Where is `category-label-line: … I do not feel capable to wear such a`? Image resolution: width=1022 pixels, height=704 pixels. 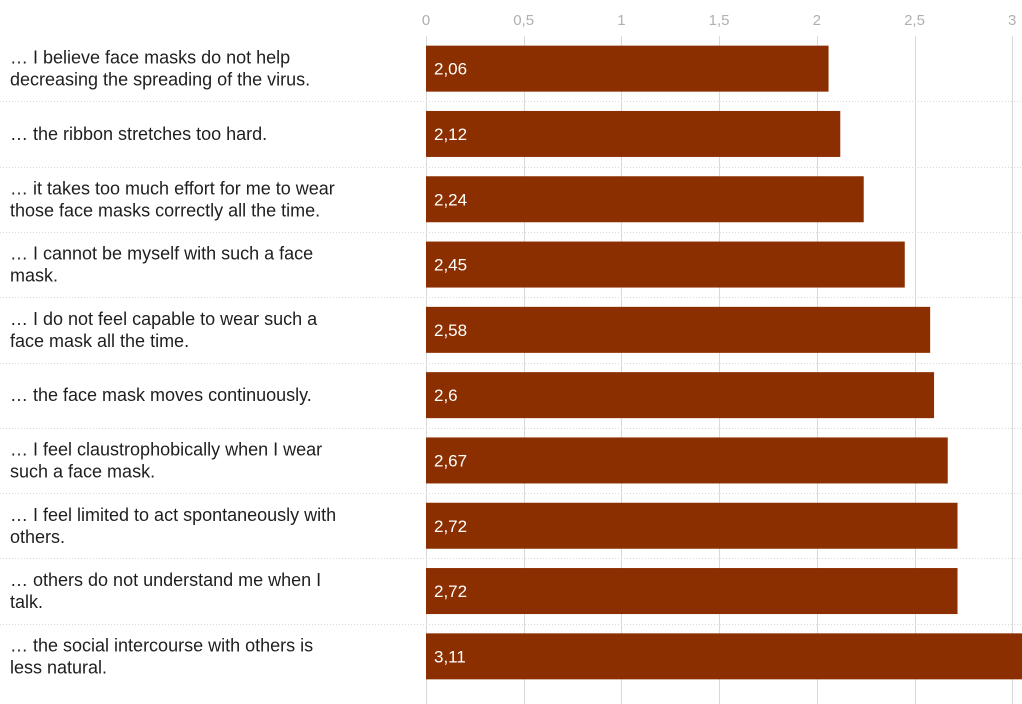 category-label-line: … I do not feel capable to wear such a is located at coordinates (164, 319).